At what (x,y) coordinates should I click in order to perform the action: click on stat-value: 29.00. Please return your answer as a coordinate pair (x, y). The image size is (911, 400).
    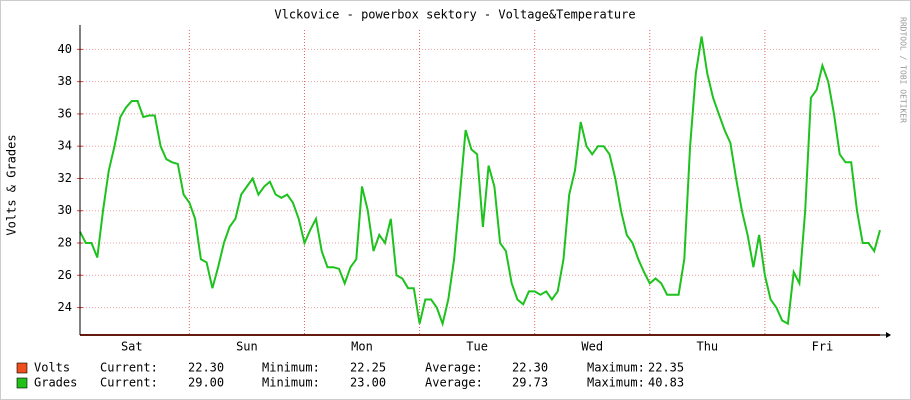
    Looking at the image, I should click on (206, 383).